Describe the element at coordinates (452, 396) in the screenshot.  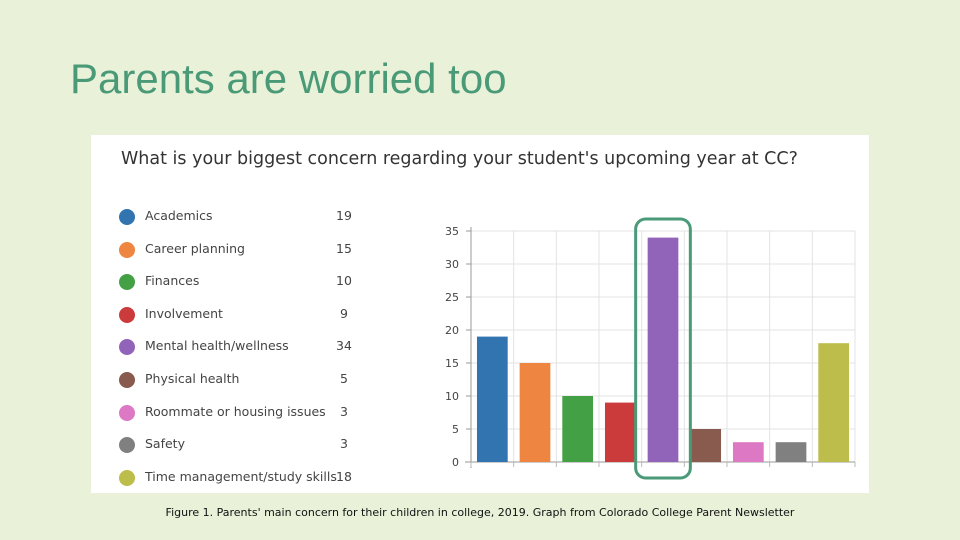
I see `y-tick-label: 10` at that location.